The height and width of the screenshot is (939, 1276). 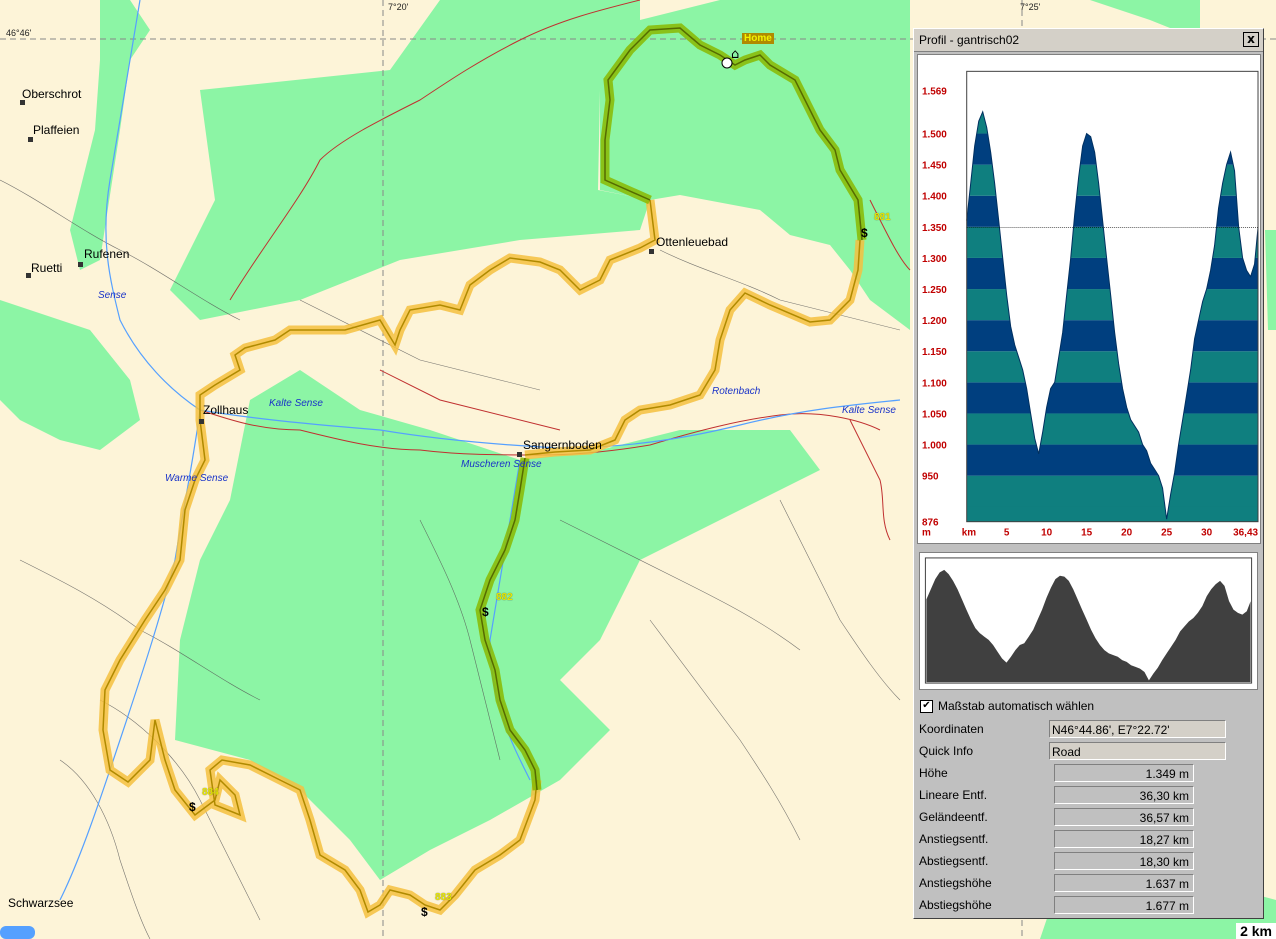 What do you see at coordinates (864, 233) in the screenshot?
I see `dollar-marker-881: $` at bounding box center [864, 233].